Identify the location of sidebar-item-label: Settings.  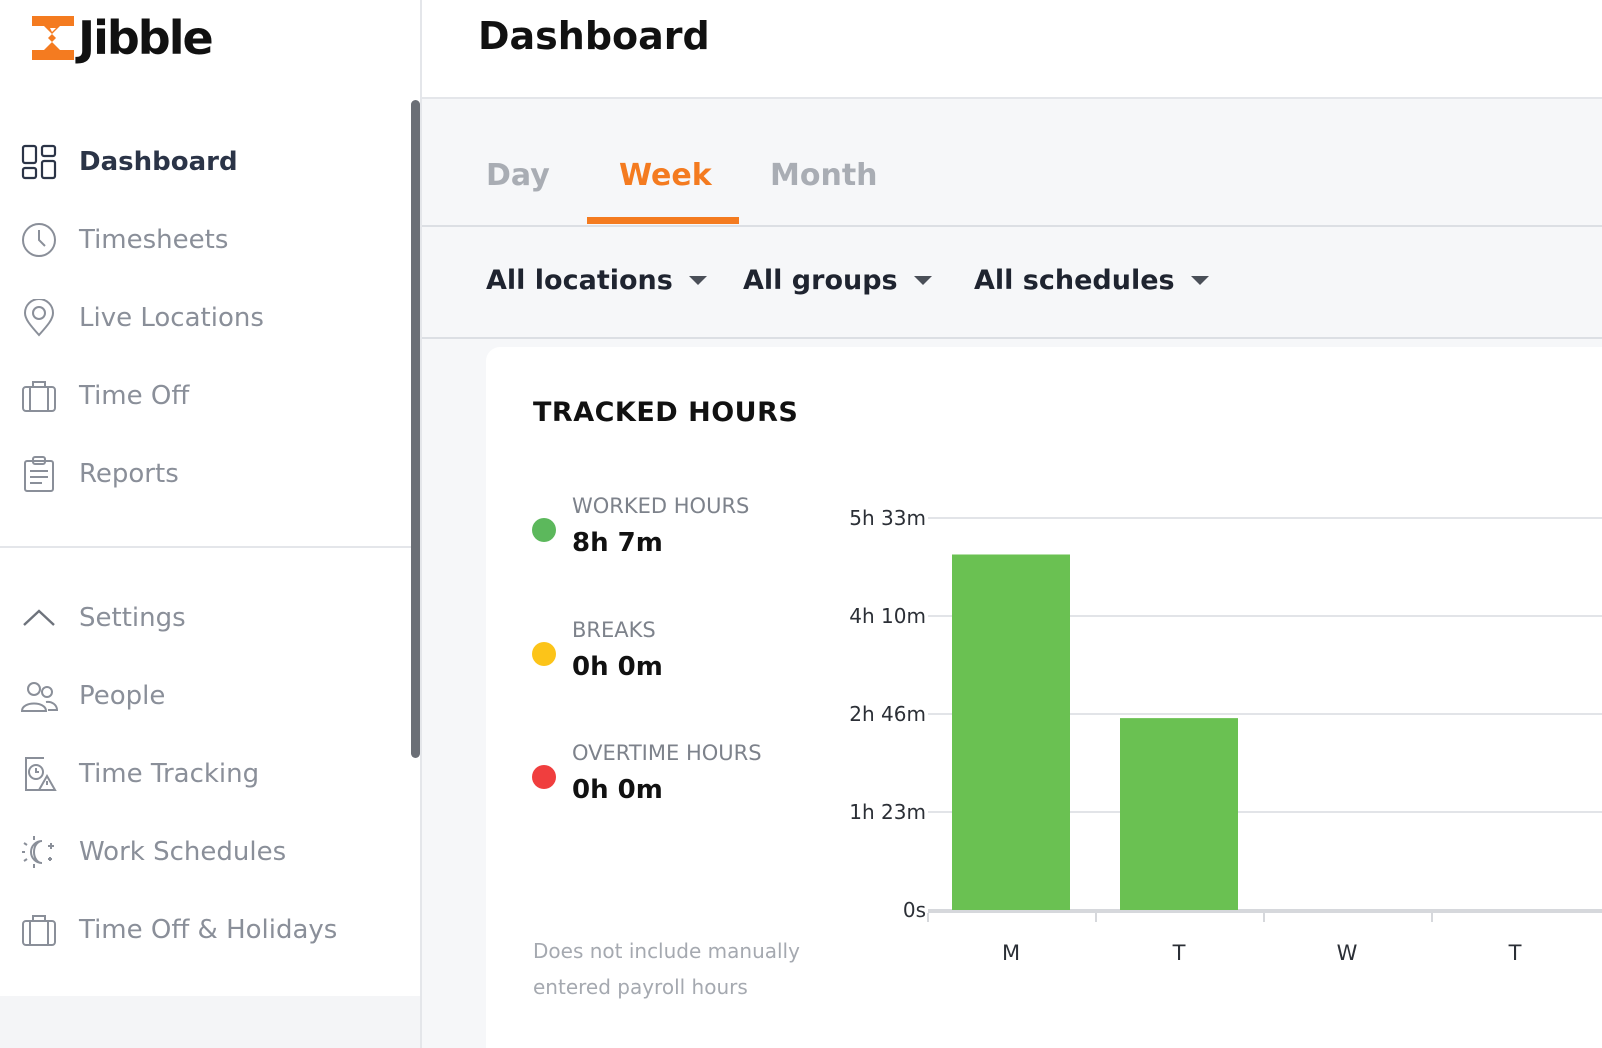
(132, 618).